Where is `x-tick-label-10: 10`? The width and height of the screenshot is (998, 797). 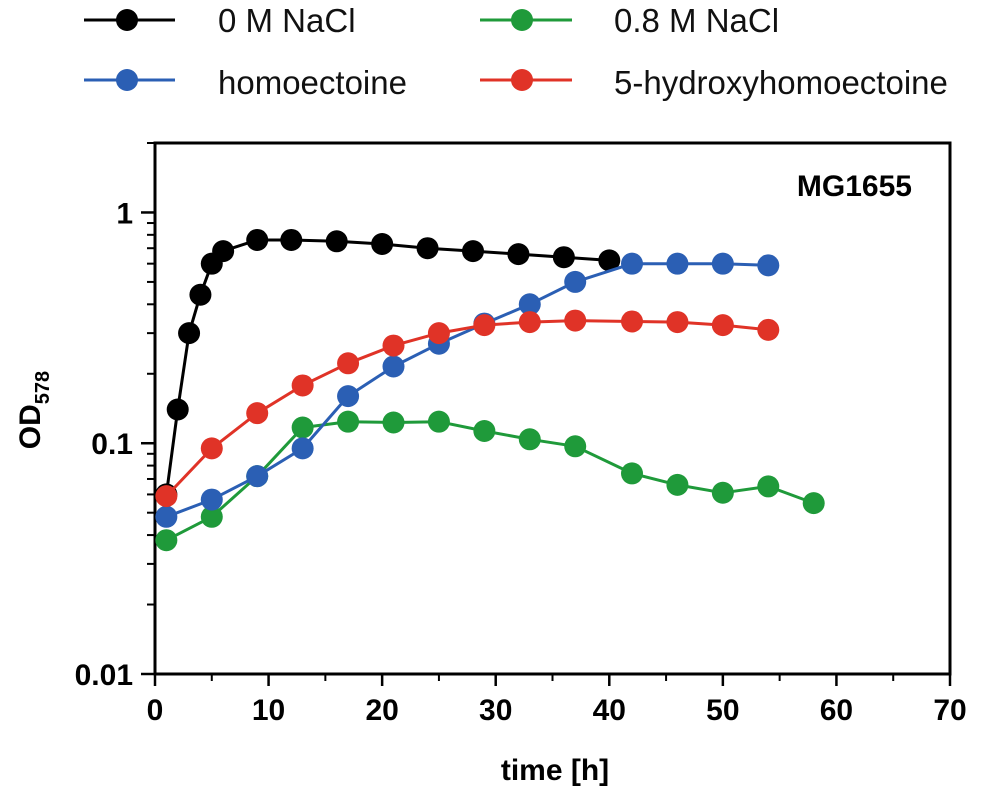
x-tick-label-10: 10 is located at coordinates (268, 710).